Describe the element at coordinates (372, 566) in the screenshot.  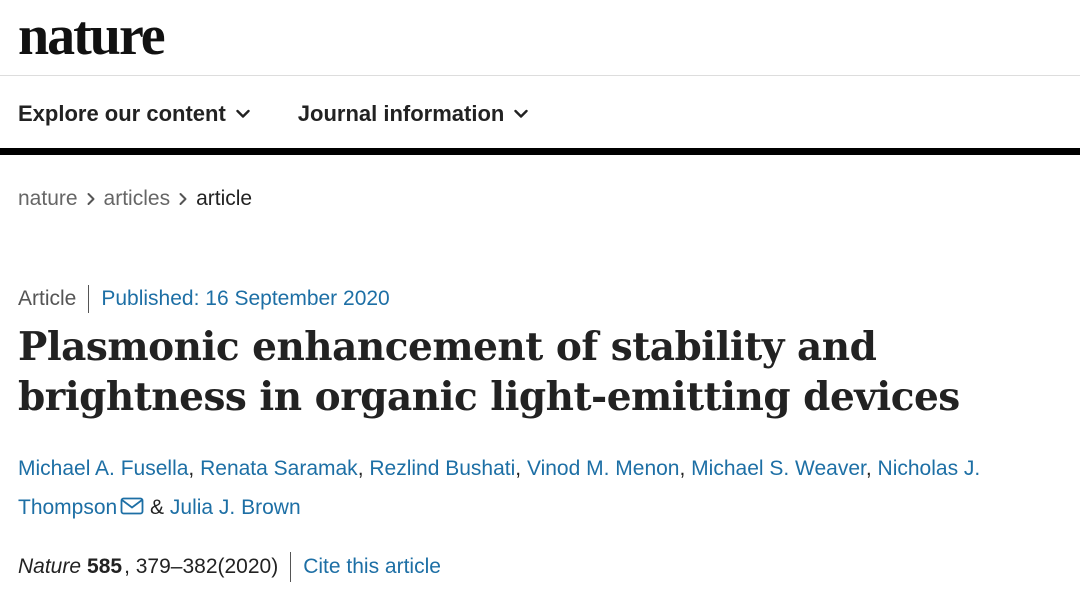
I see `cite-this-article-link: Cite this article` at that location.